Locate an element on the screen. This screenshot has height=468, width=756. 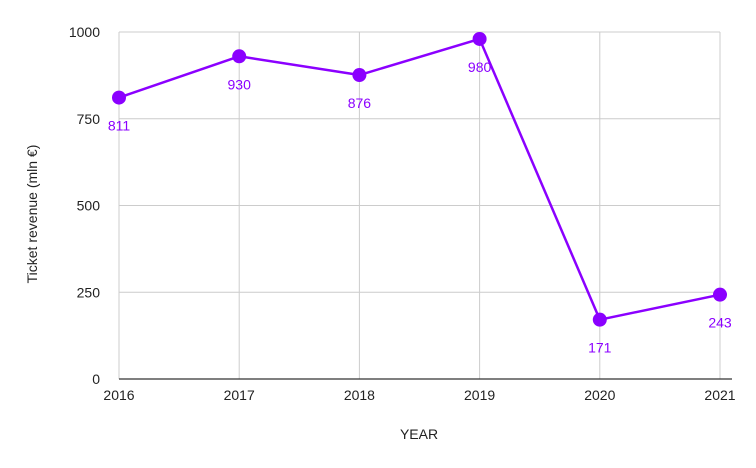
x-tick-label: 2018 is located at coordinates (359, 395).